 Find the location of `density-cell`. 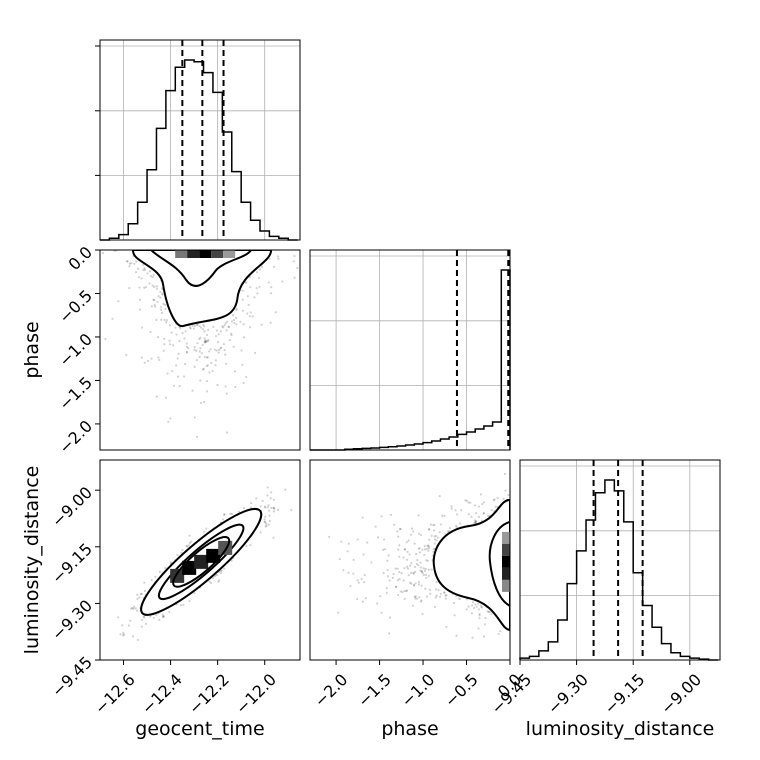

density-cell is located at coordinates (506, 549).